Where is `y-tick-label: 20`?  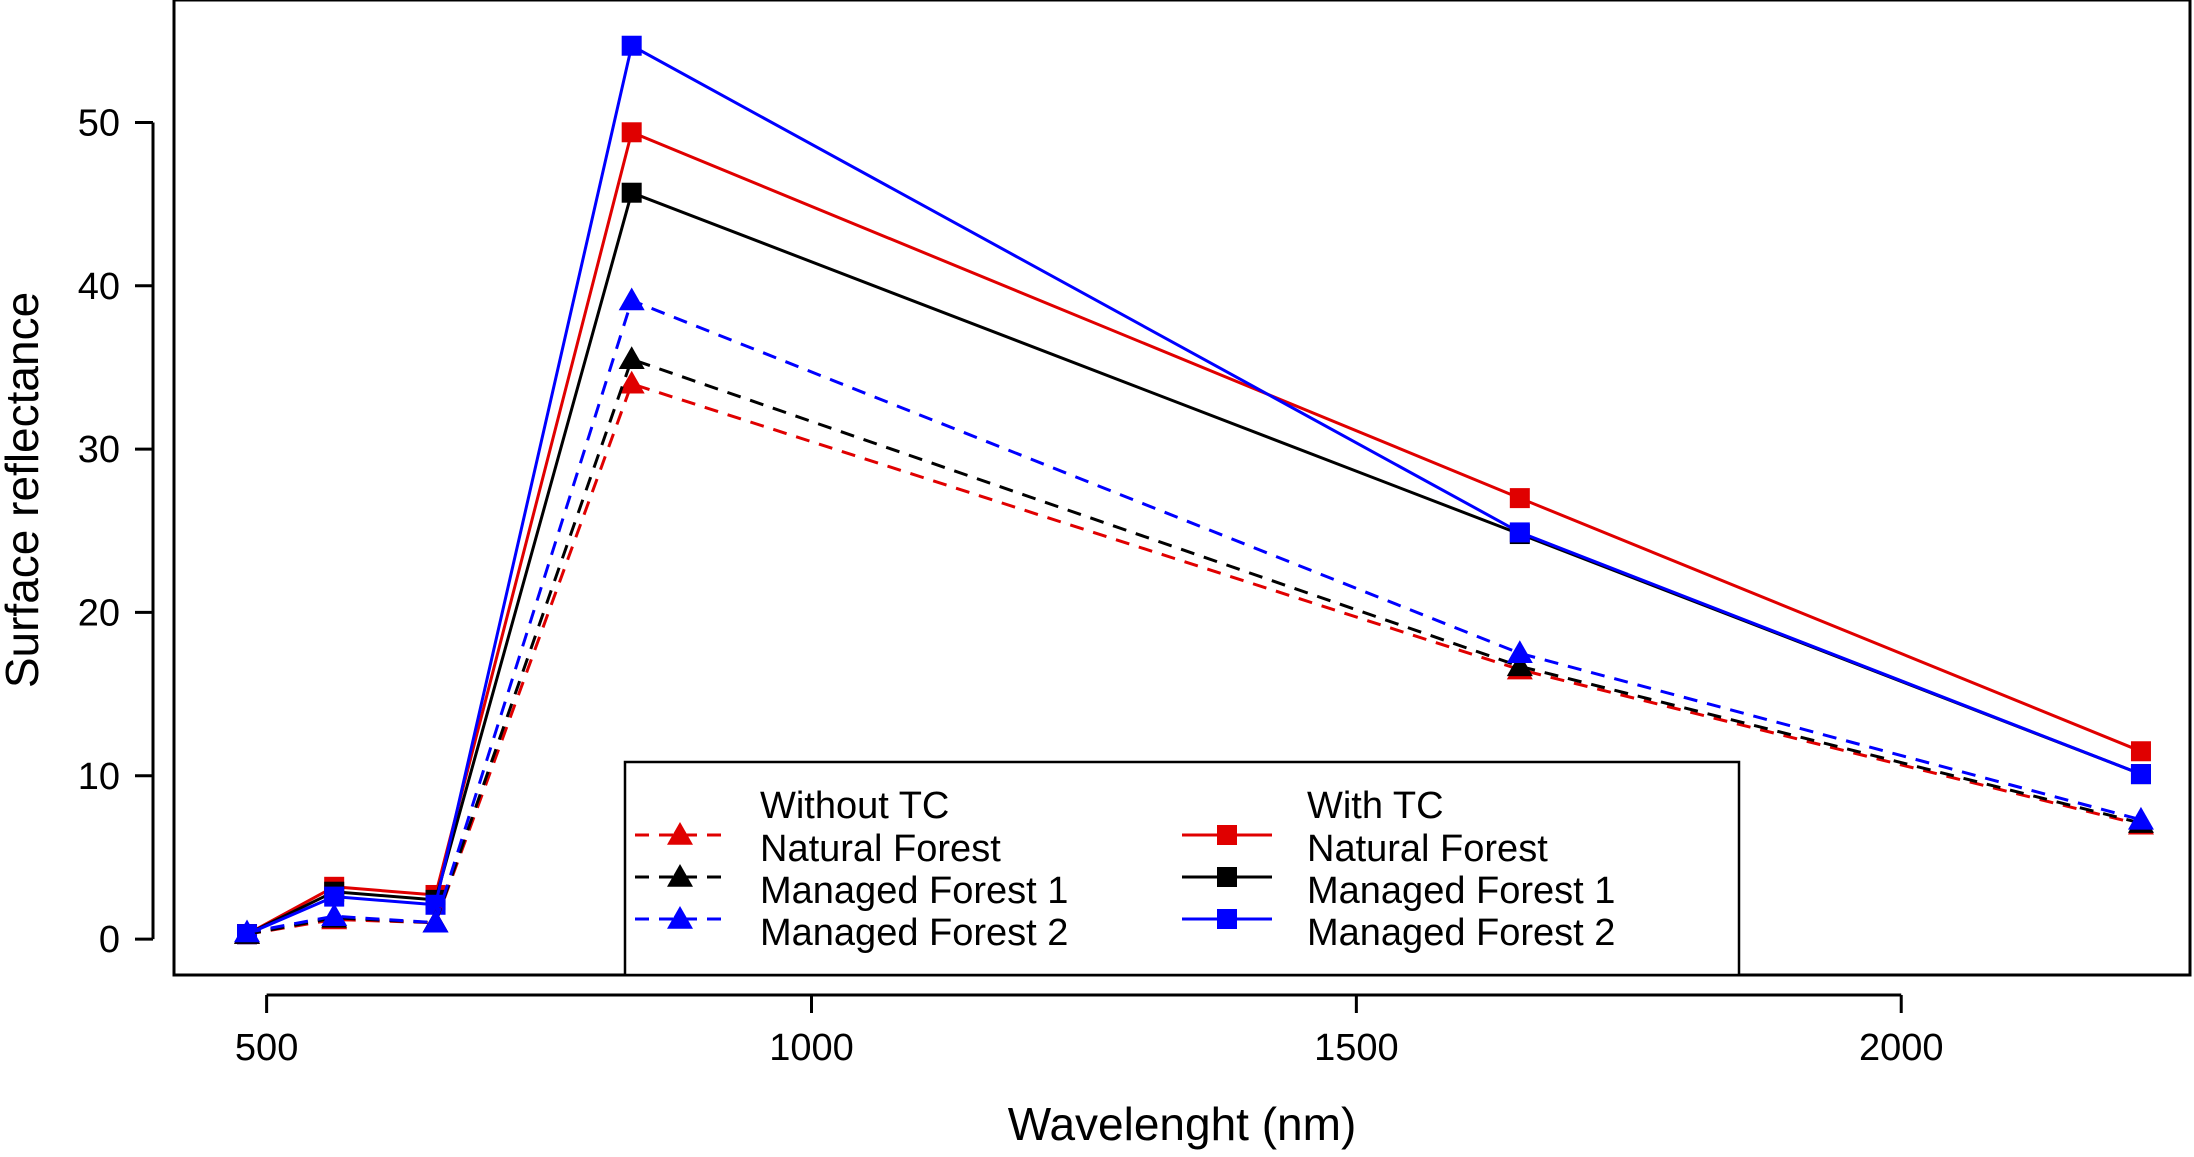 y-tick-label: 20 is located at coordinates (99, 613).